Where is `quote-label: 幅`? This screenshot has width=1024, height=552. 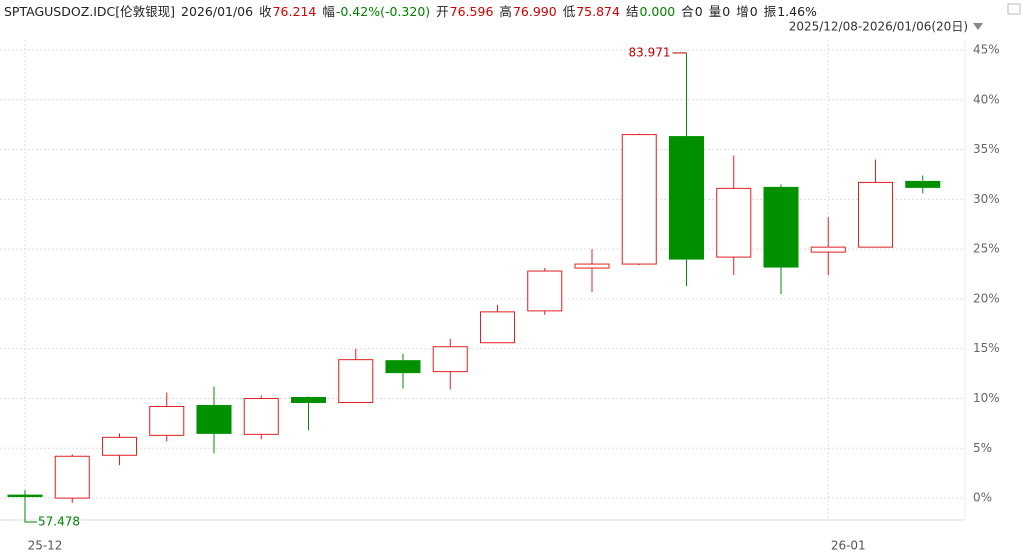 quote-label: 幅 is located at coordinates (328, 11).